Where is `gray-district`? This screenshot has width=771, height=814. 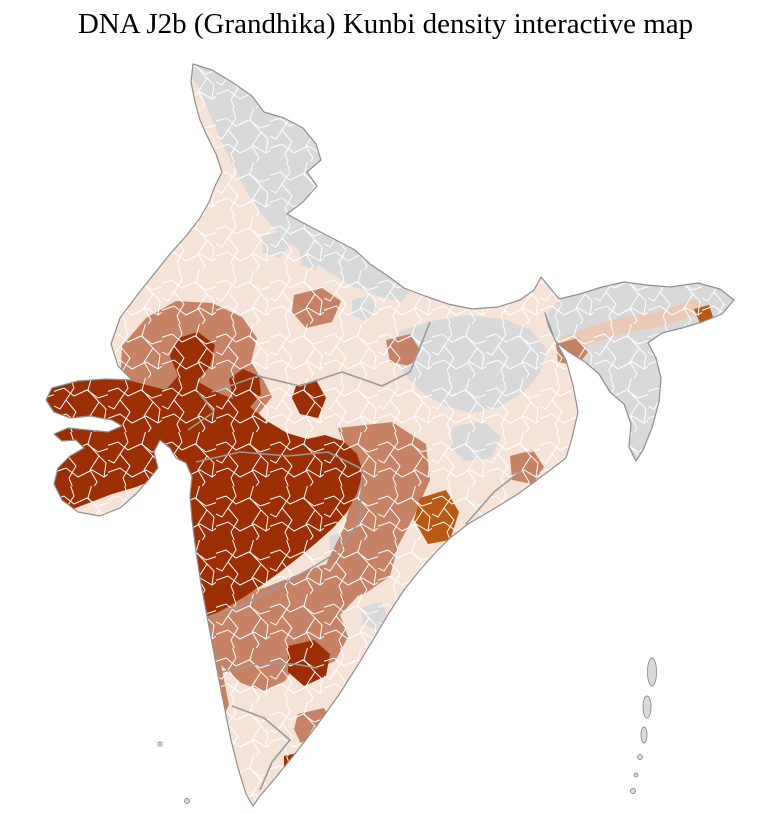 gray-district is located at coordinates (444, 594).